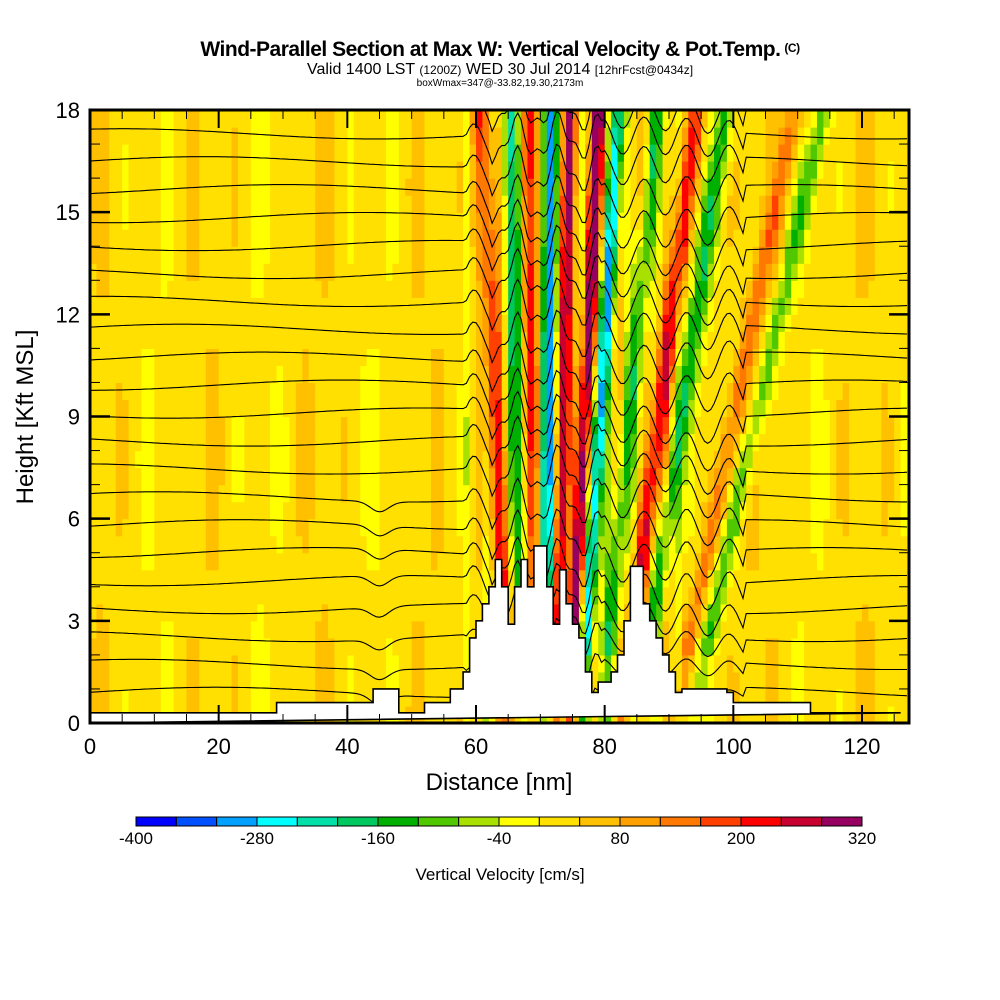  What do you see at coordinates (257, 838) in the screenshot?
I see `colorbar-label: -280` at bounding box center [257, 838].